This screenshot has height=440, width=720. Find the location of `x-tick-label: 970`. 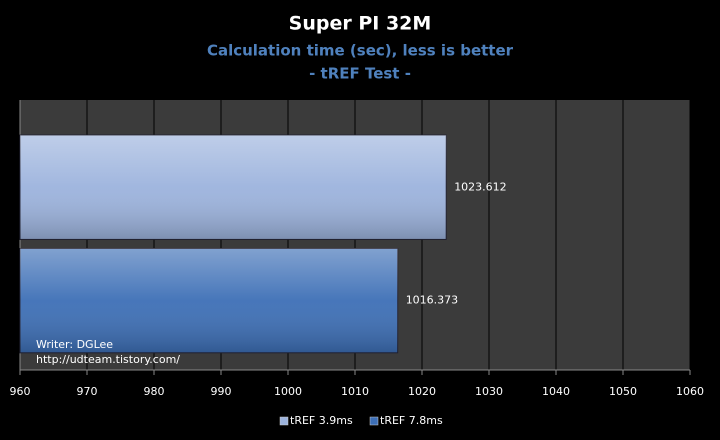

x-tick-label: 970 is located at coordinates (87, 391).